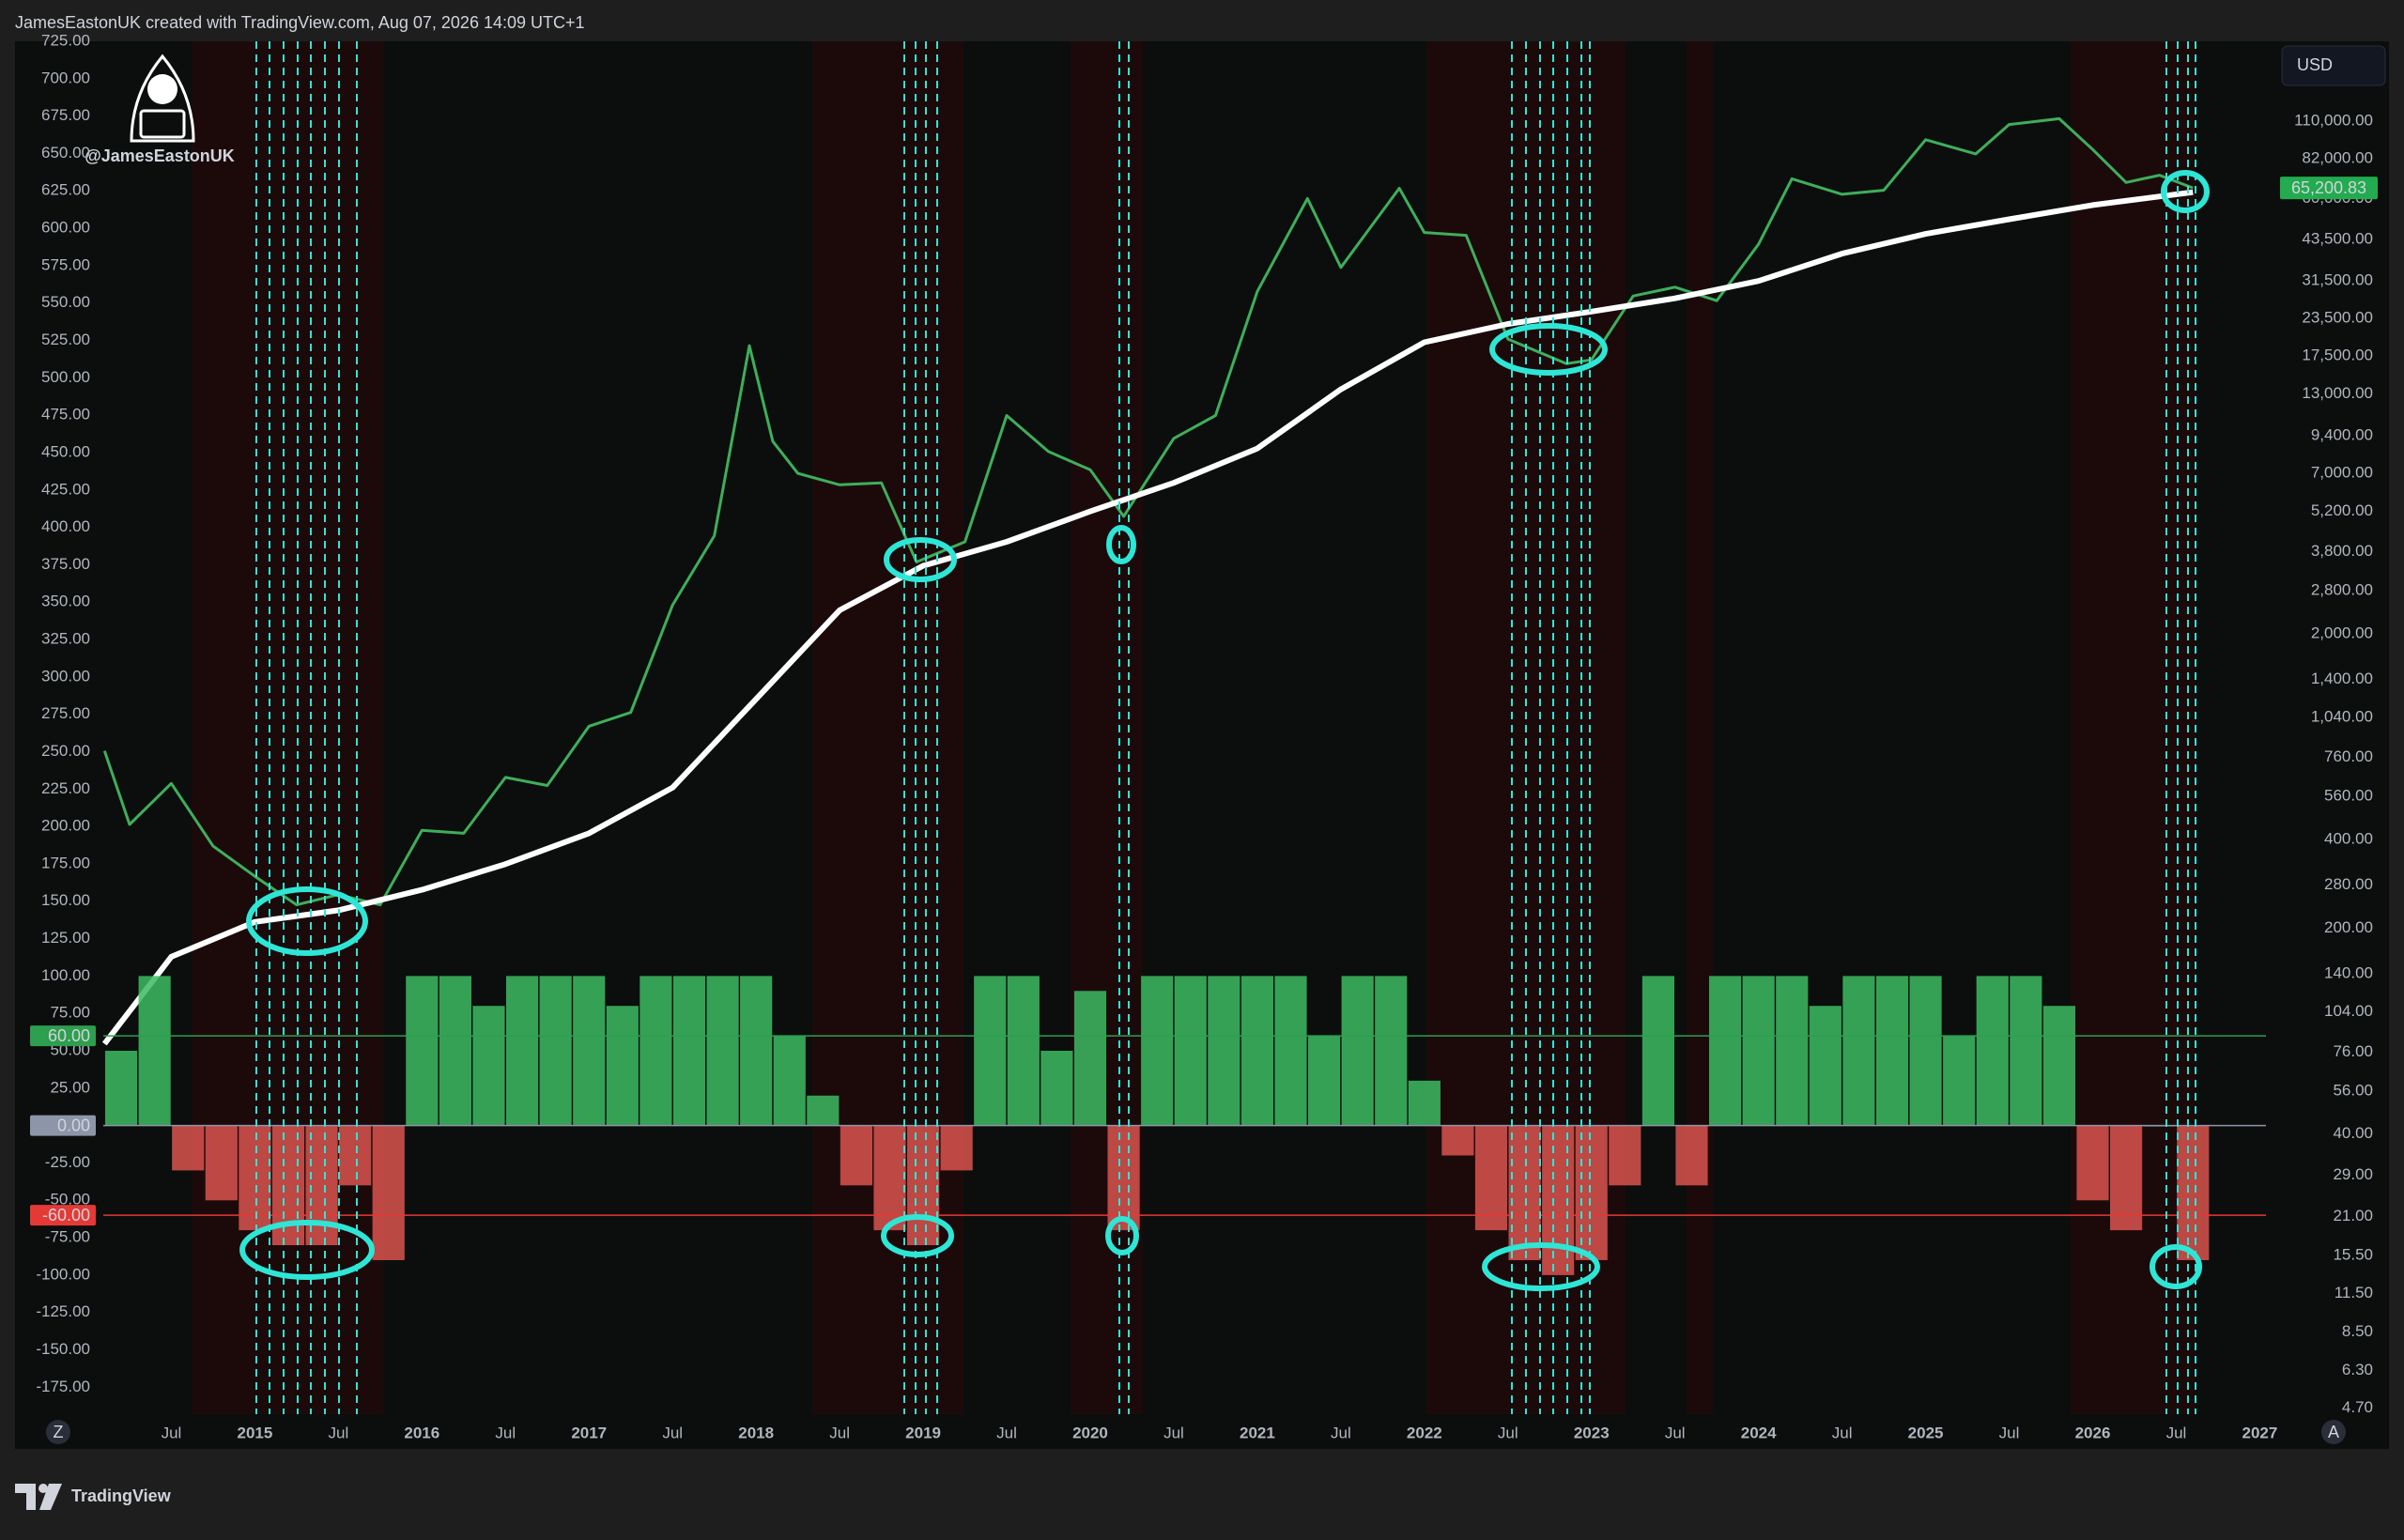 The width and height of the screenshot is (2404, 1540). I want to click on y-tick-label: 25.00, so click(70, 1087).